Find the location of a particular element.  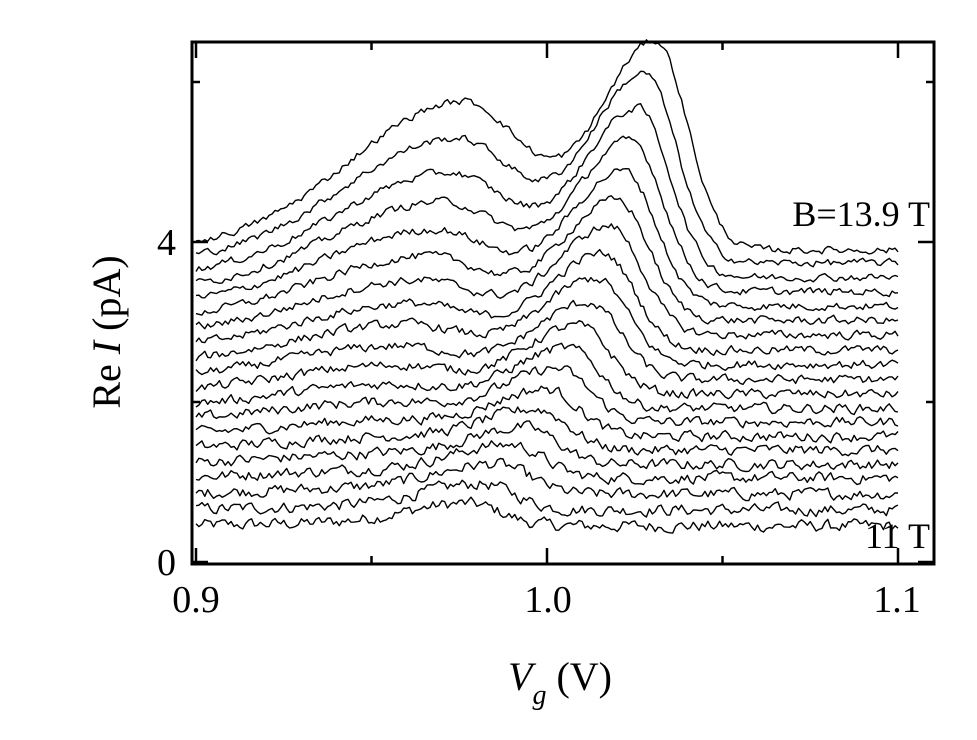

y-axis-prefix: Re is located at coordinates (106, 381).